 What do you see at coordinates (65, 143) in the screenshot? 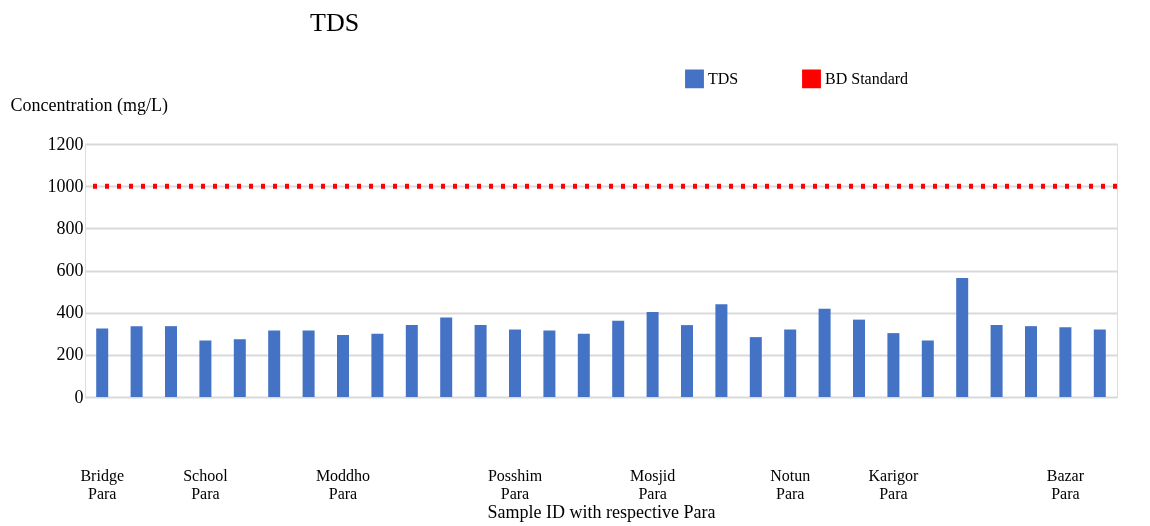
I see `y-tick-label: 1200` at bounding box center [65, 143].